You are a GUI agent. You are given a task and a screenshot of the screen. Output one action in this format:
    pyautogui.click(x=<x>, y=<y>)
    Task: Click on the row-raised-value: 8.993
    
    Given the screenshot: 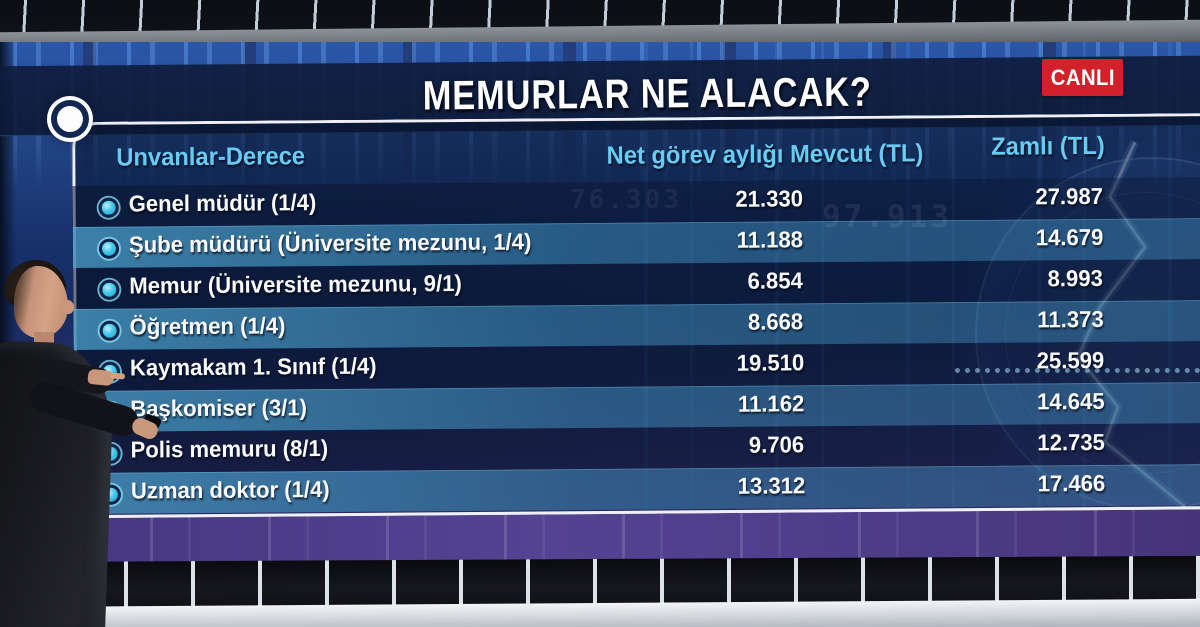 What is the action you would take?
    pyautogui.click(x=1075, y=278)
    